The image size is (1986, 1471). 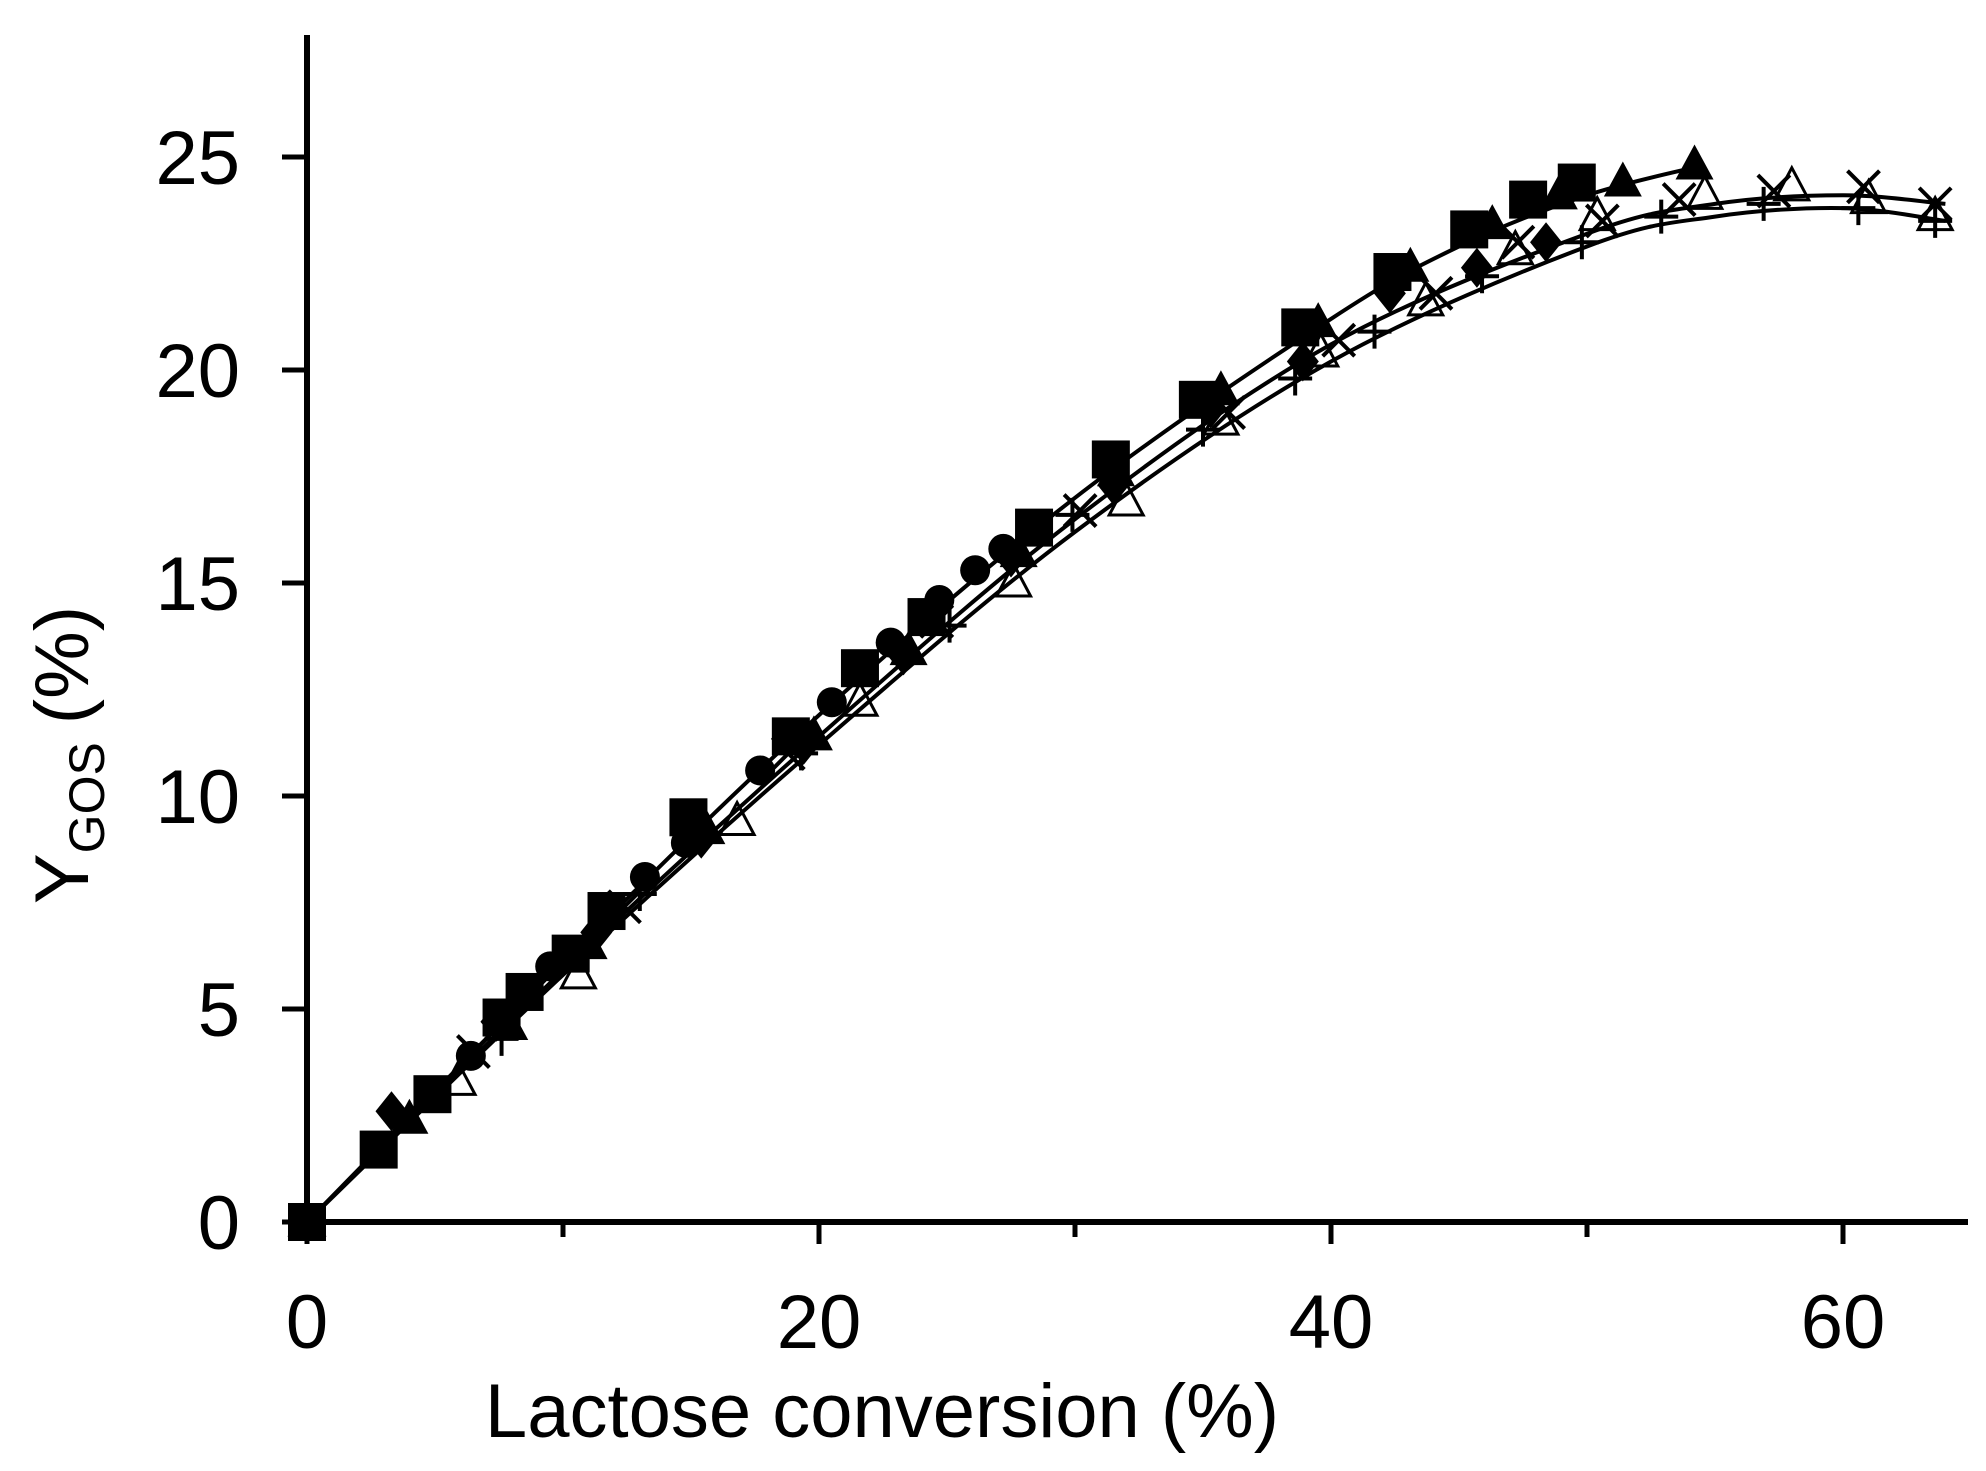 I want to click on y-tick-label: 10, so click(x=197, y=797).